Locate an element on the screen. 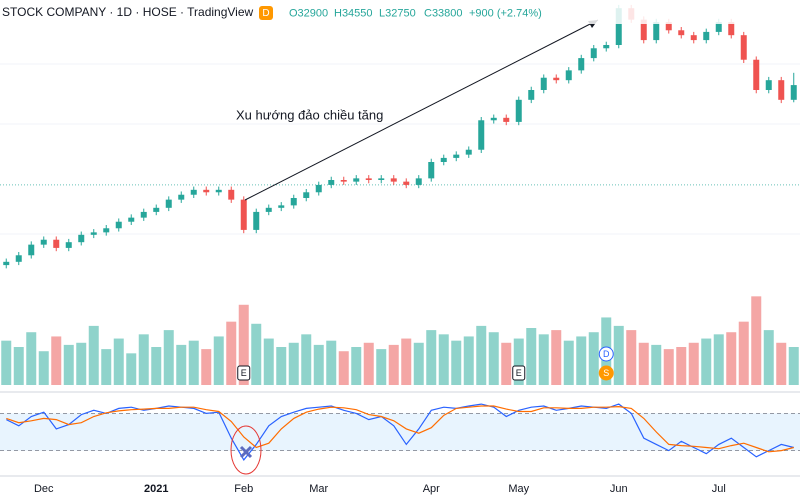 This screenshot has height=500, width=800. ohlc-value: O32900 is located at coordinates (308, 13).